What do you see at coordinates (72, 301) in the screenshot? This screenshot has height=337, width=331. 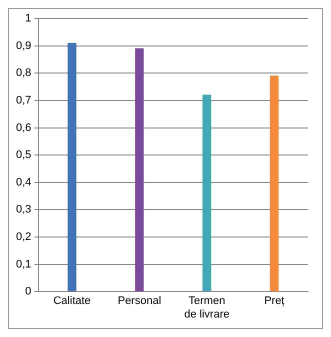 I see `x-tick-label: Calitate` at bounding box center [72, 301].